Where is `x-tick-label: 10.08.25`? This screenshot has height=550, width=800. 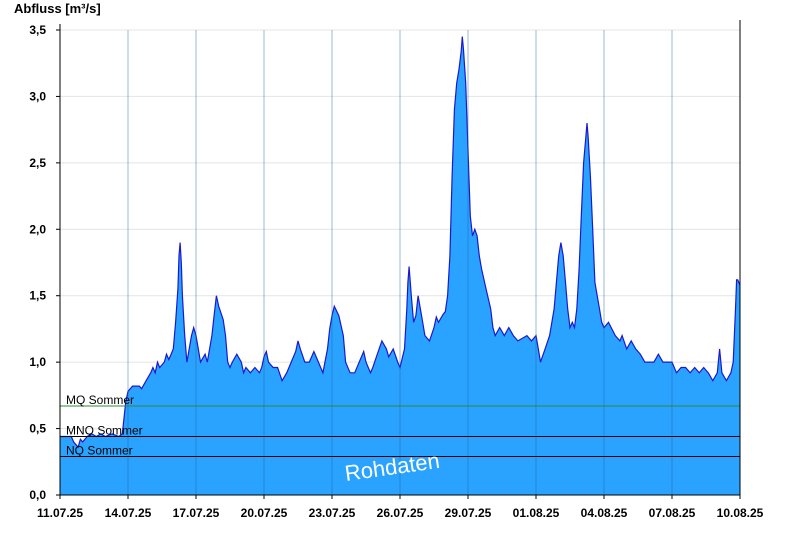 x-tick-label: 10.08.25 is located at coordinates (740, 513).